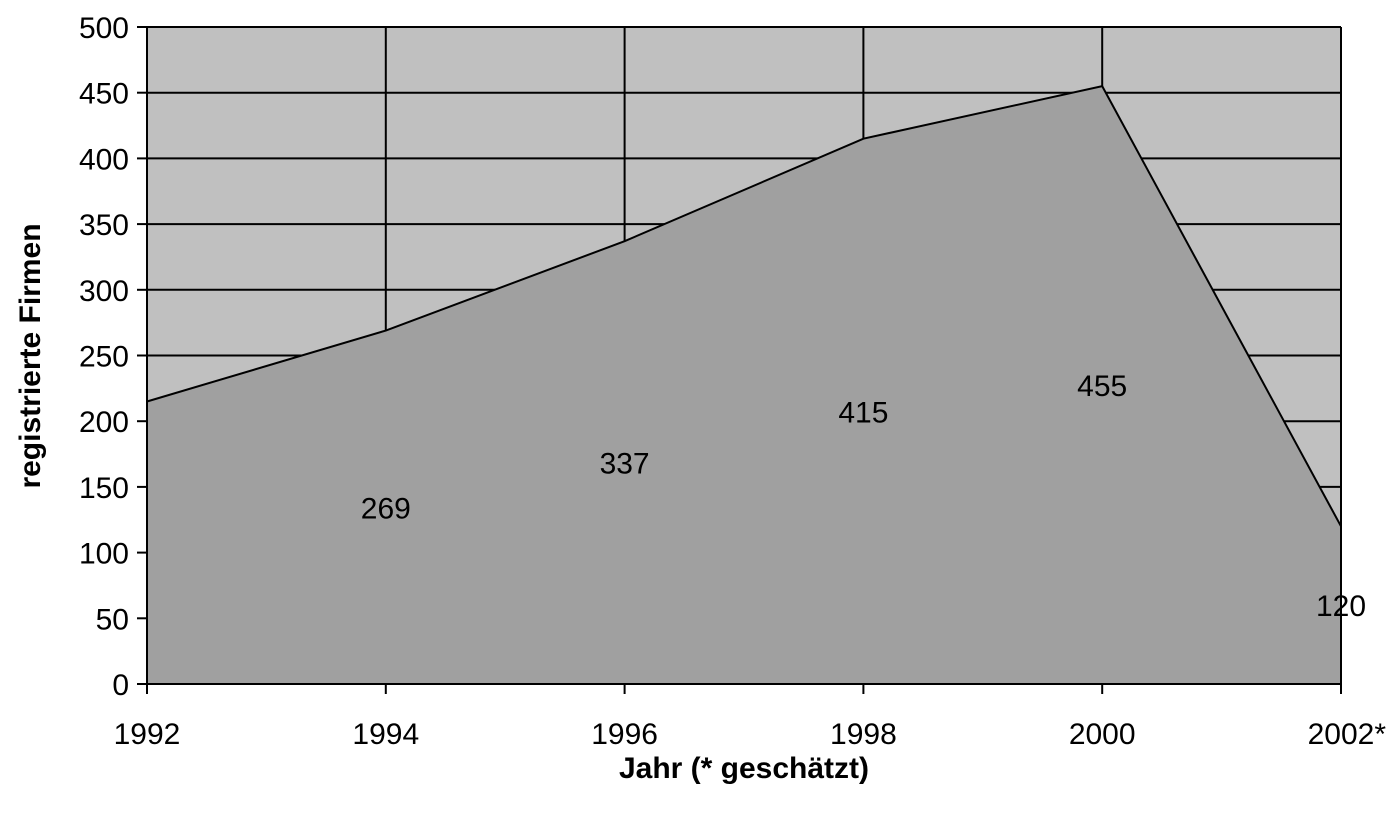  I want to click on y-tick-label-4: 200, so click(104, 422).